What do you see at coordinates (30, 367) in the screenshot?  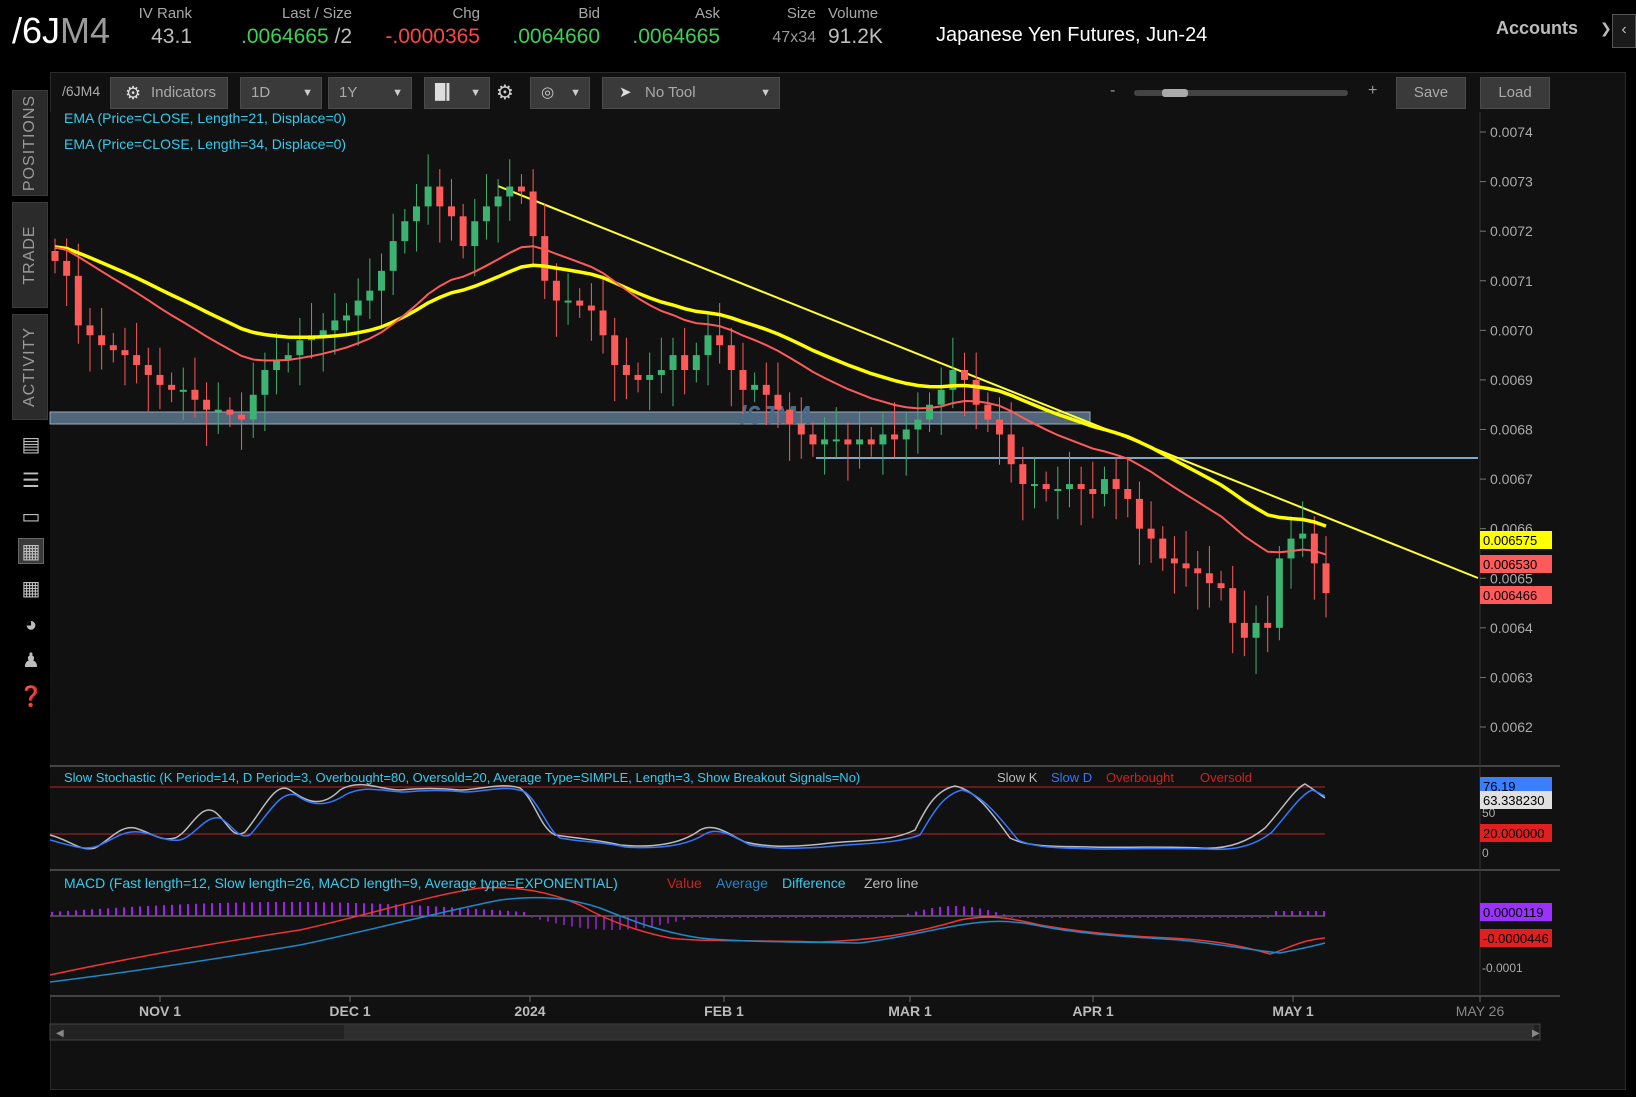 I see `tab-activity: ACTIVITY` at bounding box center [30, 367].